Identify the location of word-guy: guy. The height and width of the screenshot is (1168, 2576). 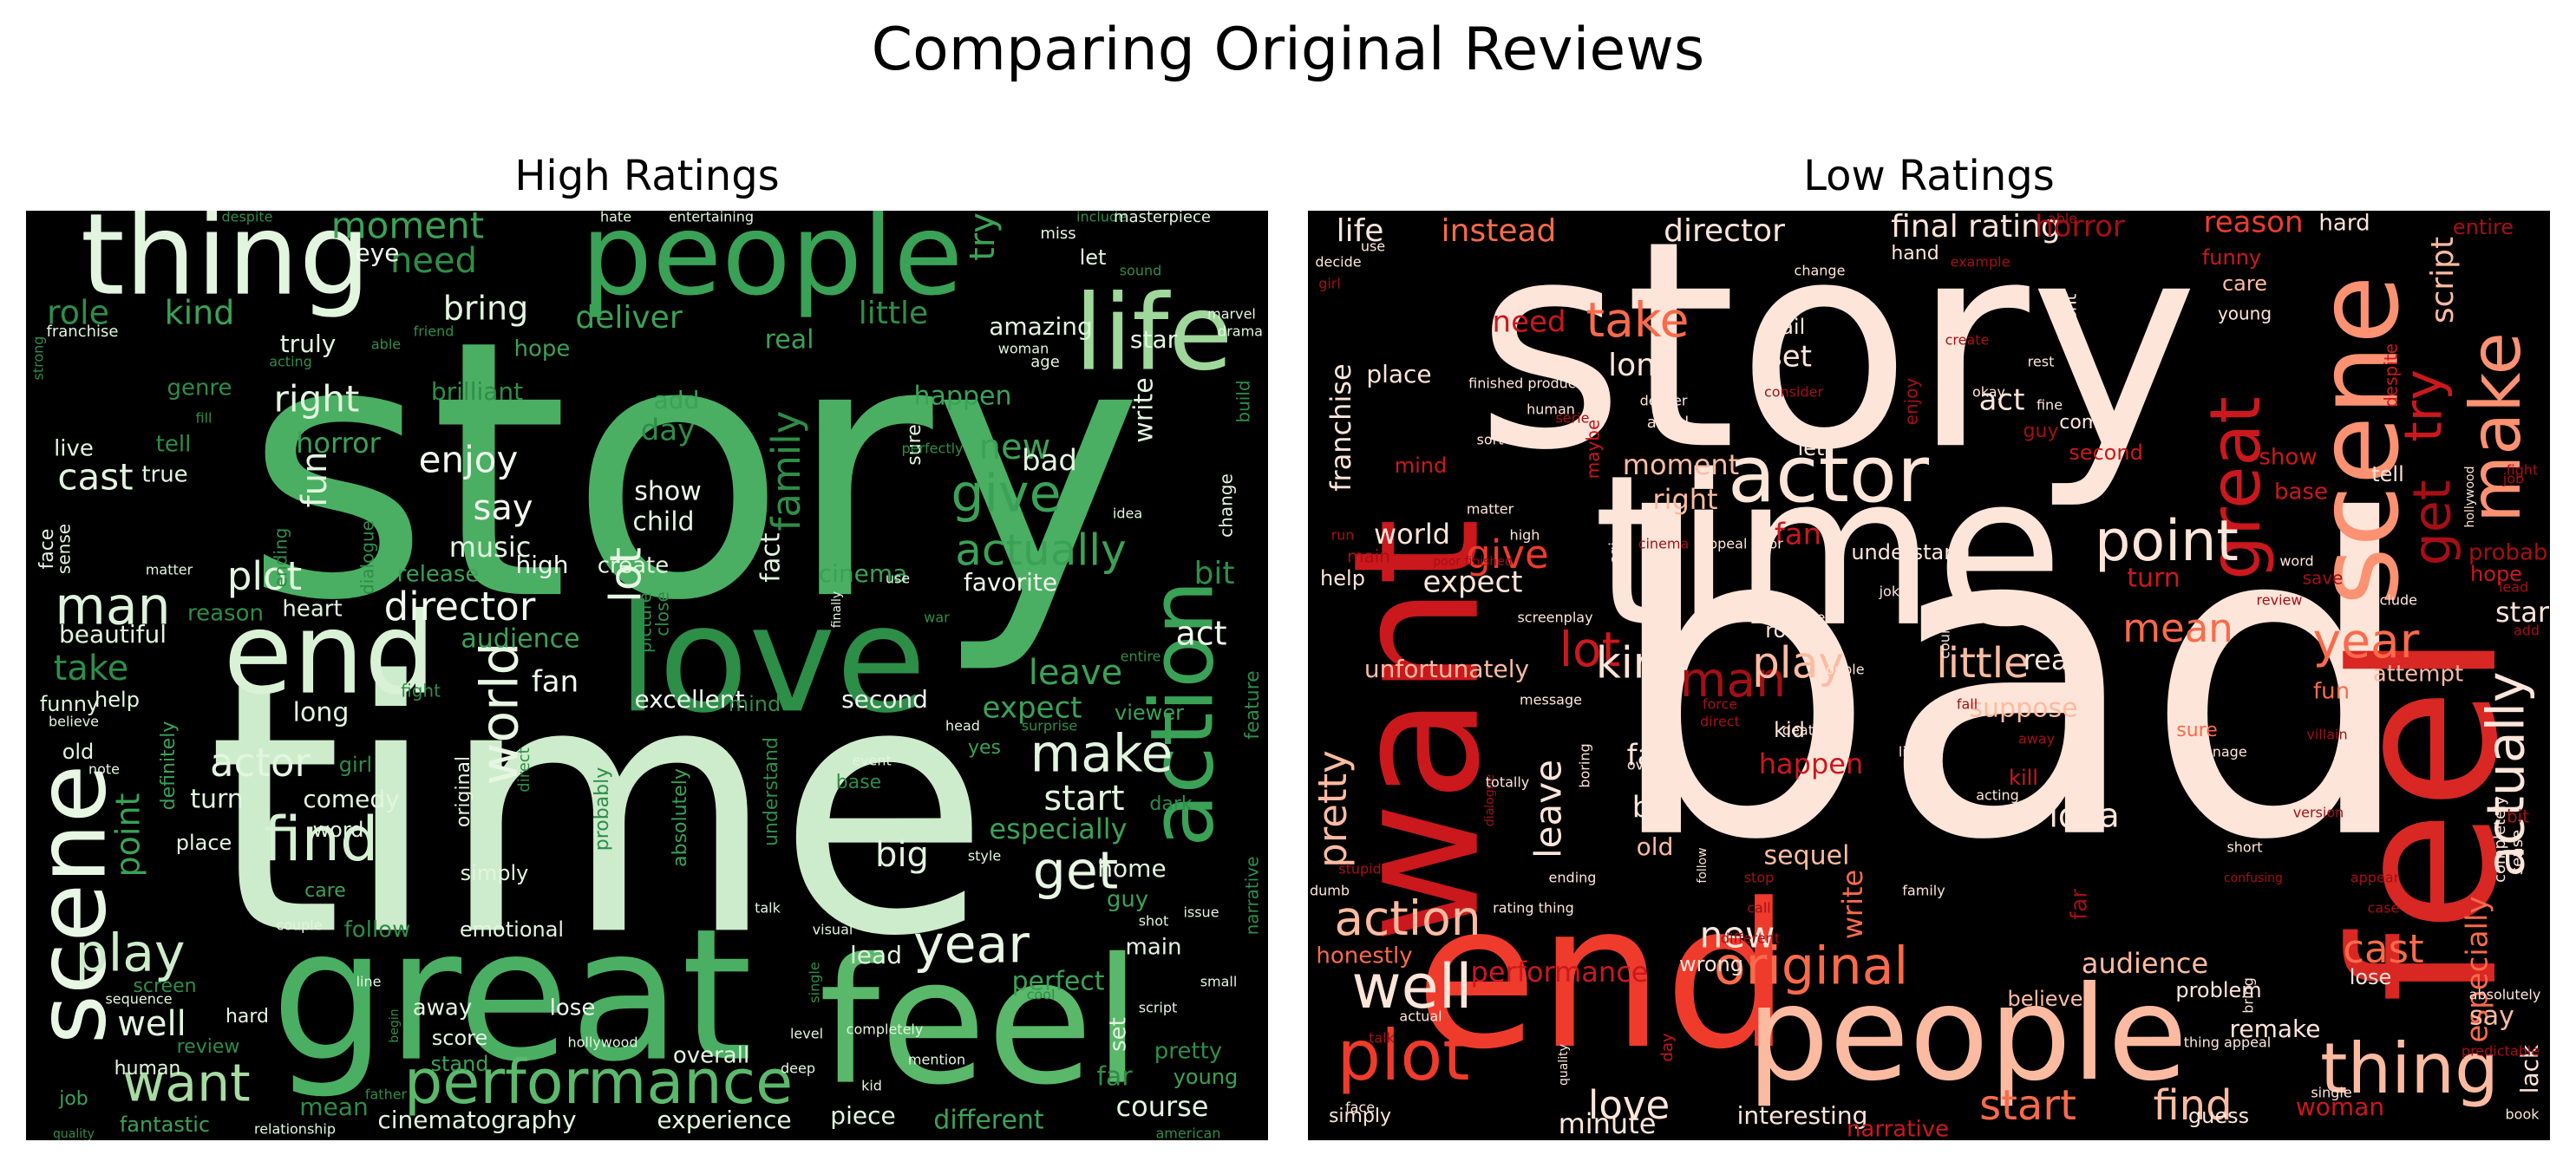
(1127, 900).